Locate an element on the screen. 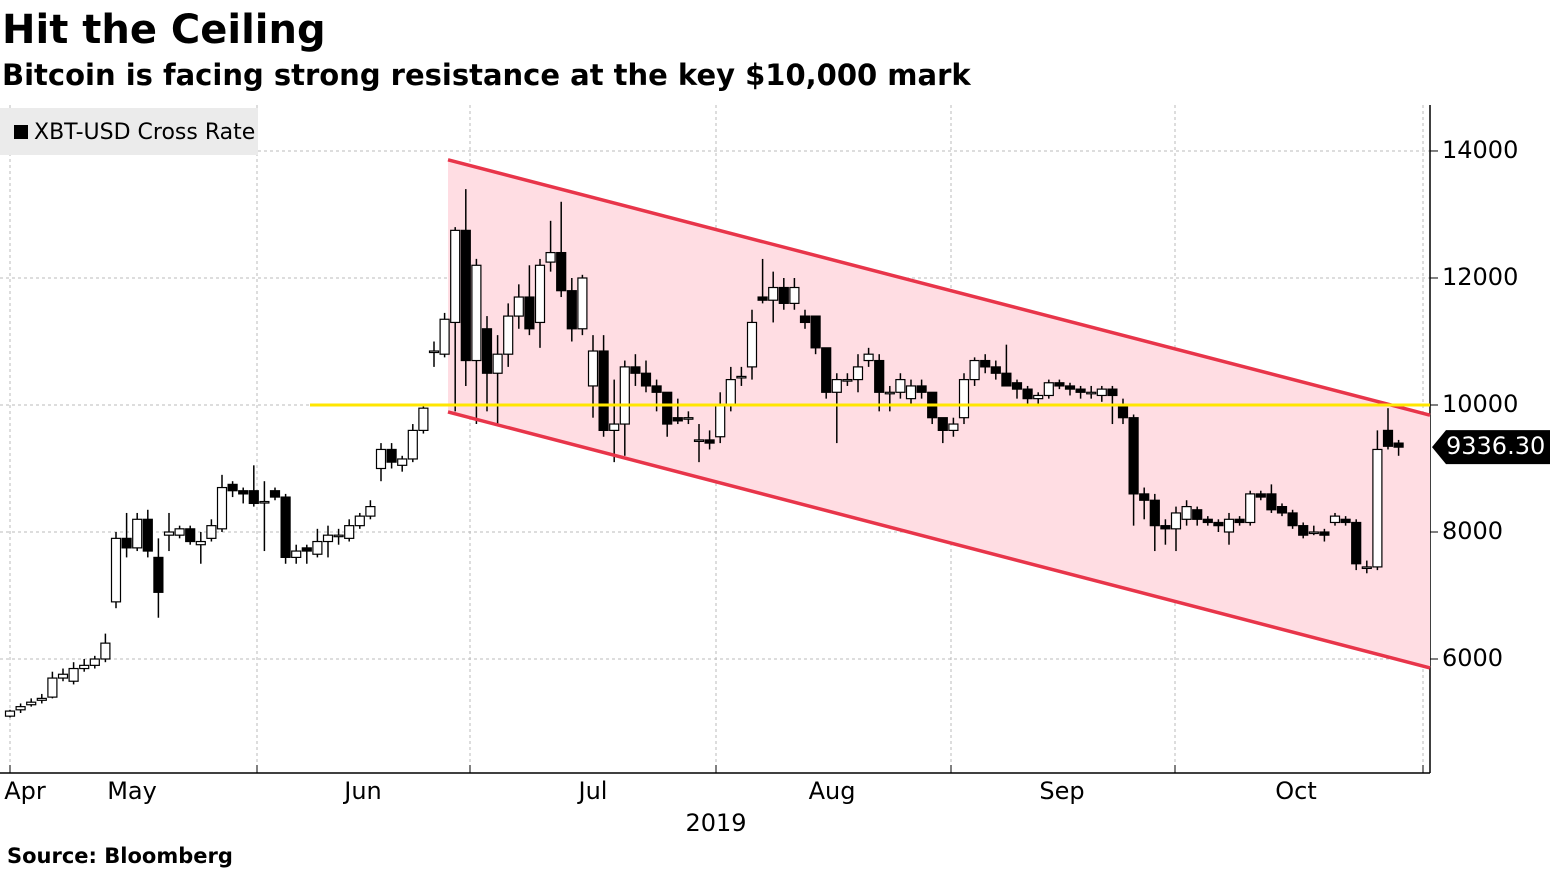 This screenshot has height=875, width=1550. legend-box is located at coordinates (129, 131).